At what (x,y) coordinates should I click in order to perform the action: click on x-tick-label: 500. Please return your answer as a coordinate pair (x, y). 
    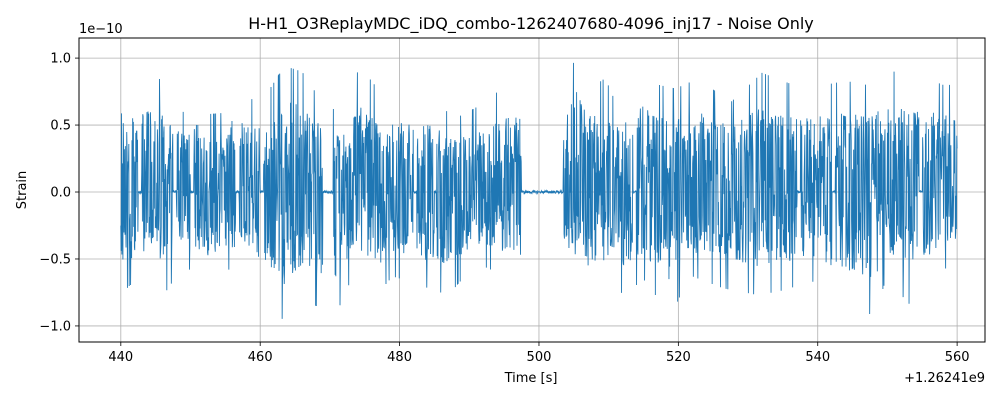
    Looking at the image, I should click on (539, 357).